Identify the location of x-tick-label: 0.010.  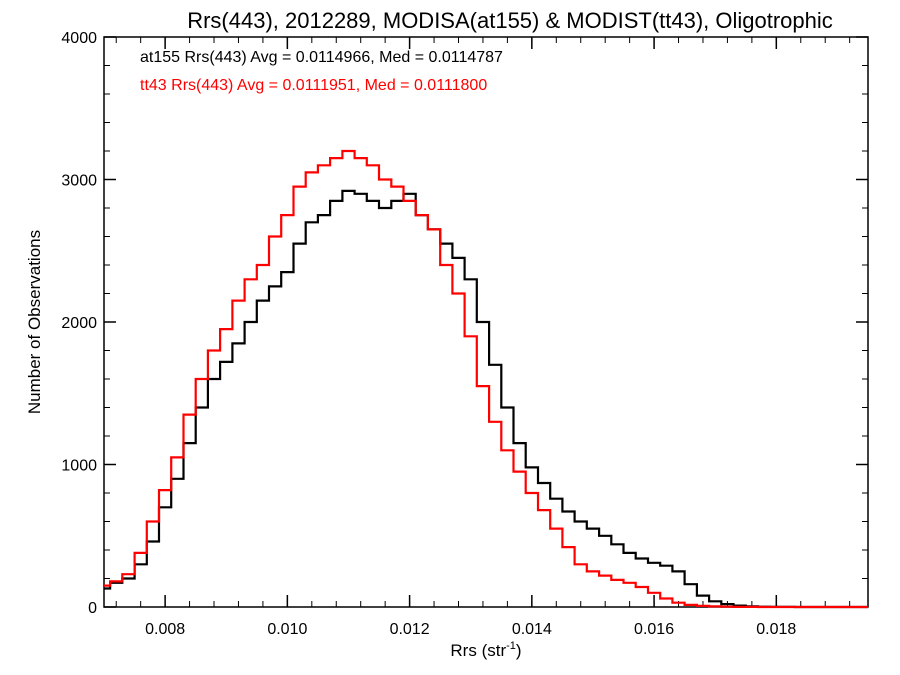
(287, 629).